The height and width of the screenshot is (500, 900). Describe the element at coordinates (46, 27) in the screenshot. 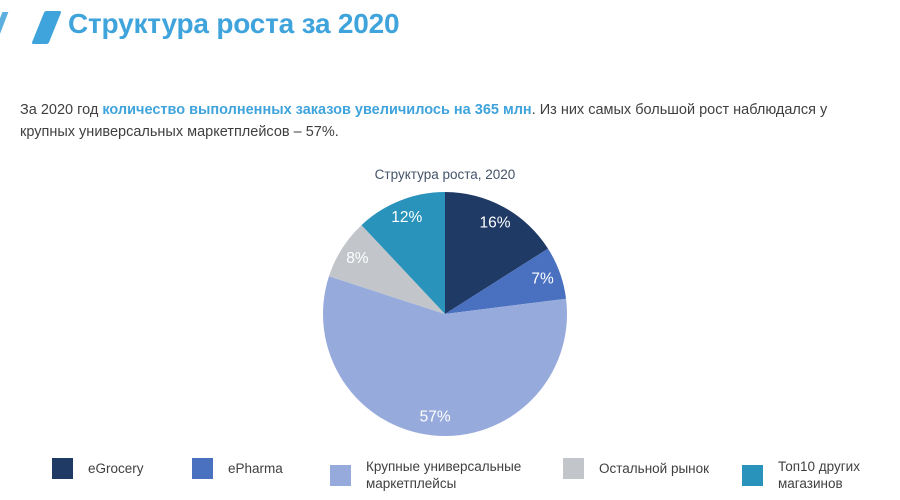

I see `slash-icon` at that location.